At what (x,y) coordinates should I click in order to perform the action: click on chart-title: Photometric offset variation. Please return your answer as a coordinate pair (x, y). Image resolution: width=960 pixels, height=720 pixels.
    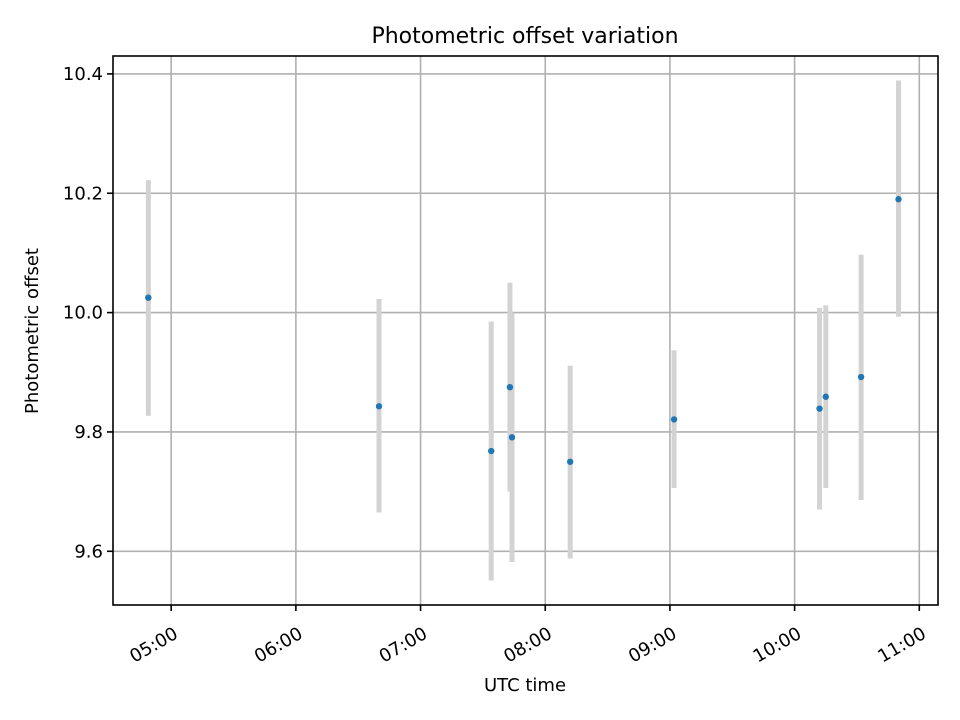
    Looking at the image, I should click on (524, 36).